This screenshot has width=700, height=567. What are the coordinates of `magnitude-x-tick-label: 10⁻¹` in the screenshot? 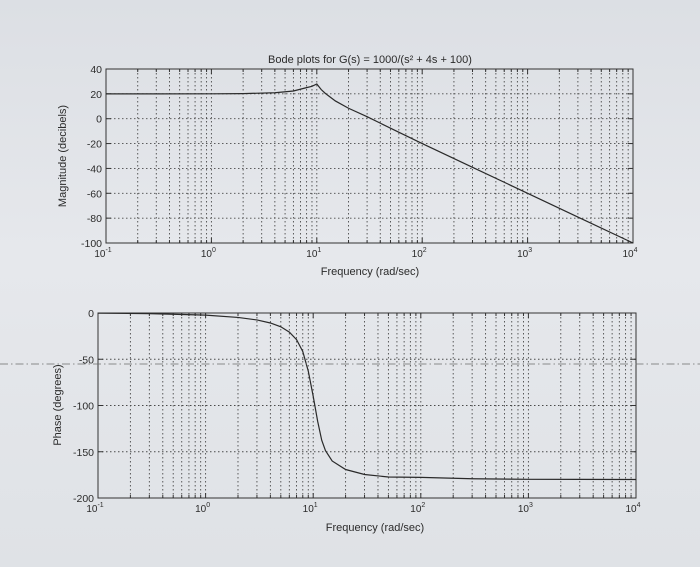 It's located at (102, 253).